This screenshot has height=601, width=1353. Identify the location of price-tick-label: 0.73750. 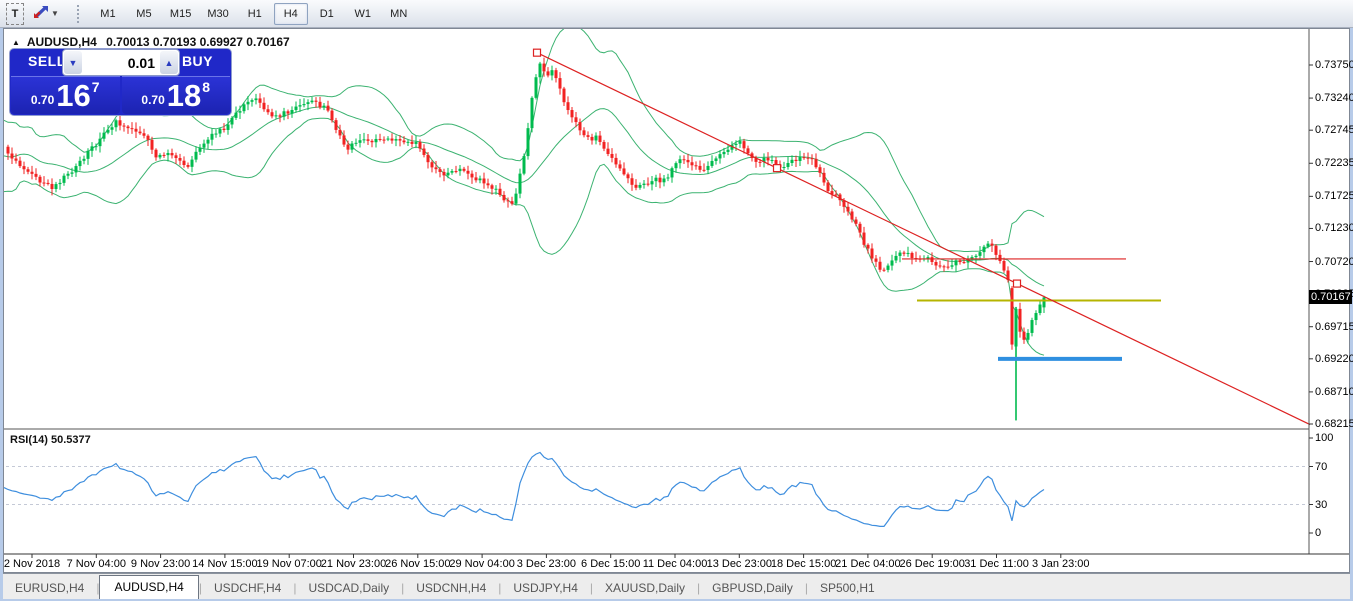
(1334, 65).